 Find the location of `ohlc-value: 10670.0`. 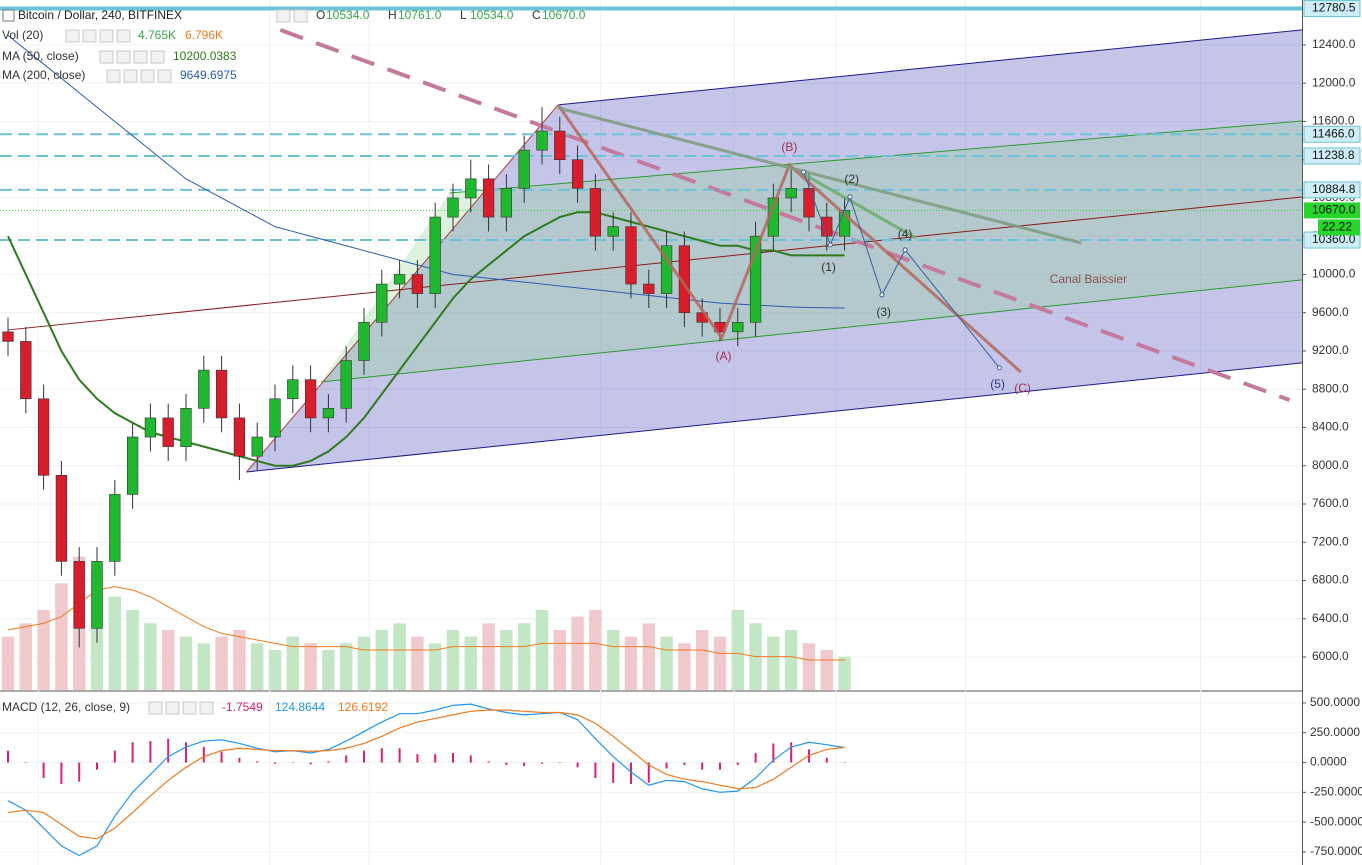

ohlc-value: 10670.0 is located at coordinates (564, 15).